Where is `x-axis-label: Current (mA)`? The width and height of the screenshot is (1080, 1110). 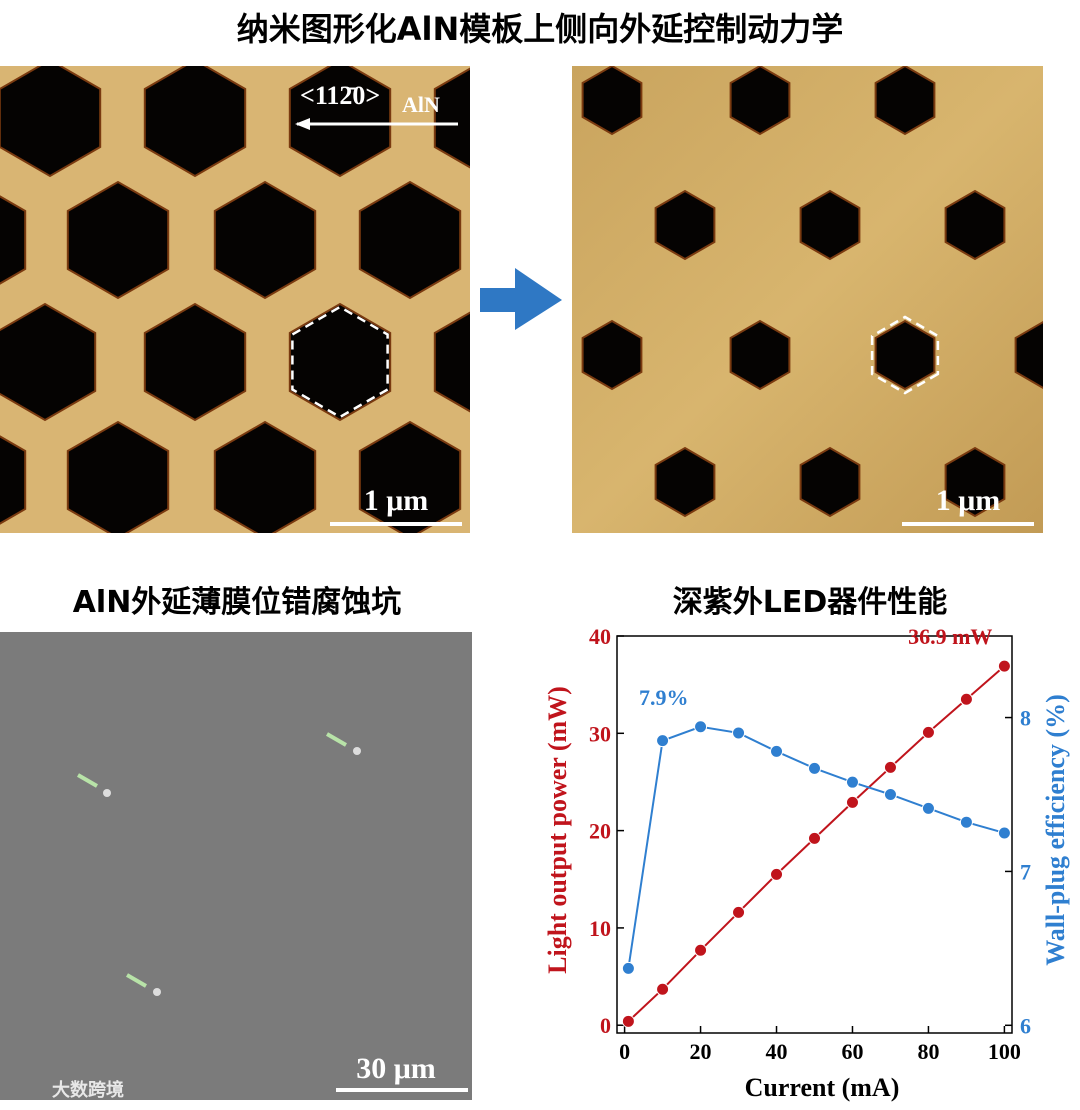
x-axis-label: Current (mA) is located at coordinates (822, 1087).